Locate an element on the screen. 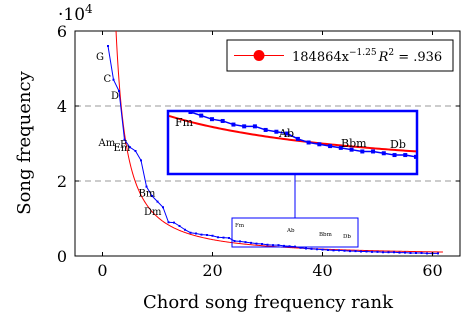 Image resolution: width=475 pixels, height=320 pixels. chord-label: C is located at coordinates (108, 79).